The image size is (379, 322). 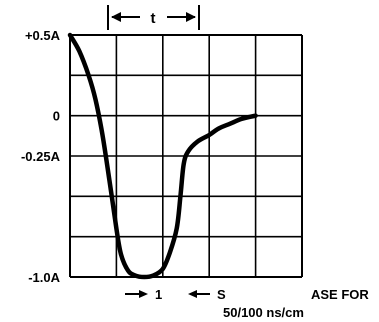 What do you see at coordinates (44, 277) in the screenshot?
I see `y-tick-label: -1.0A` at bounding box center [44, 277].